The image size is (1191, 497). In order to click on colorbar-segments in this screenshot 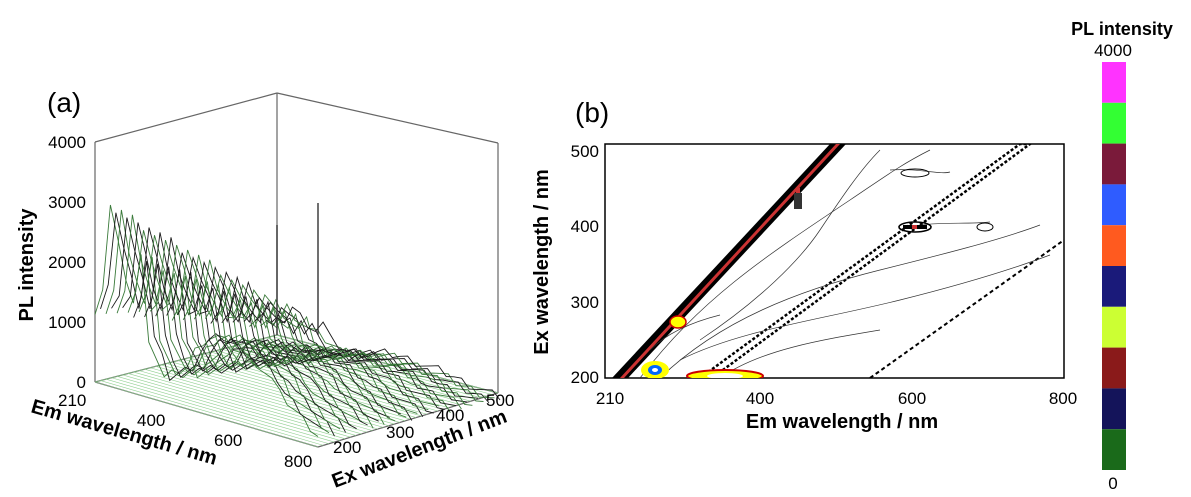, I will do `click(1114, 266)`.